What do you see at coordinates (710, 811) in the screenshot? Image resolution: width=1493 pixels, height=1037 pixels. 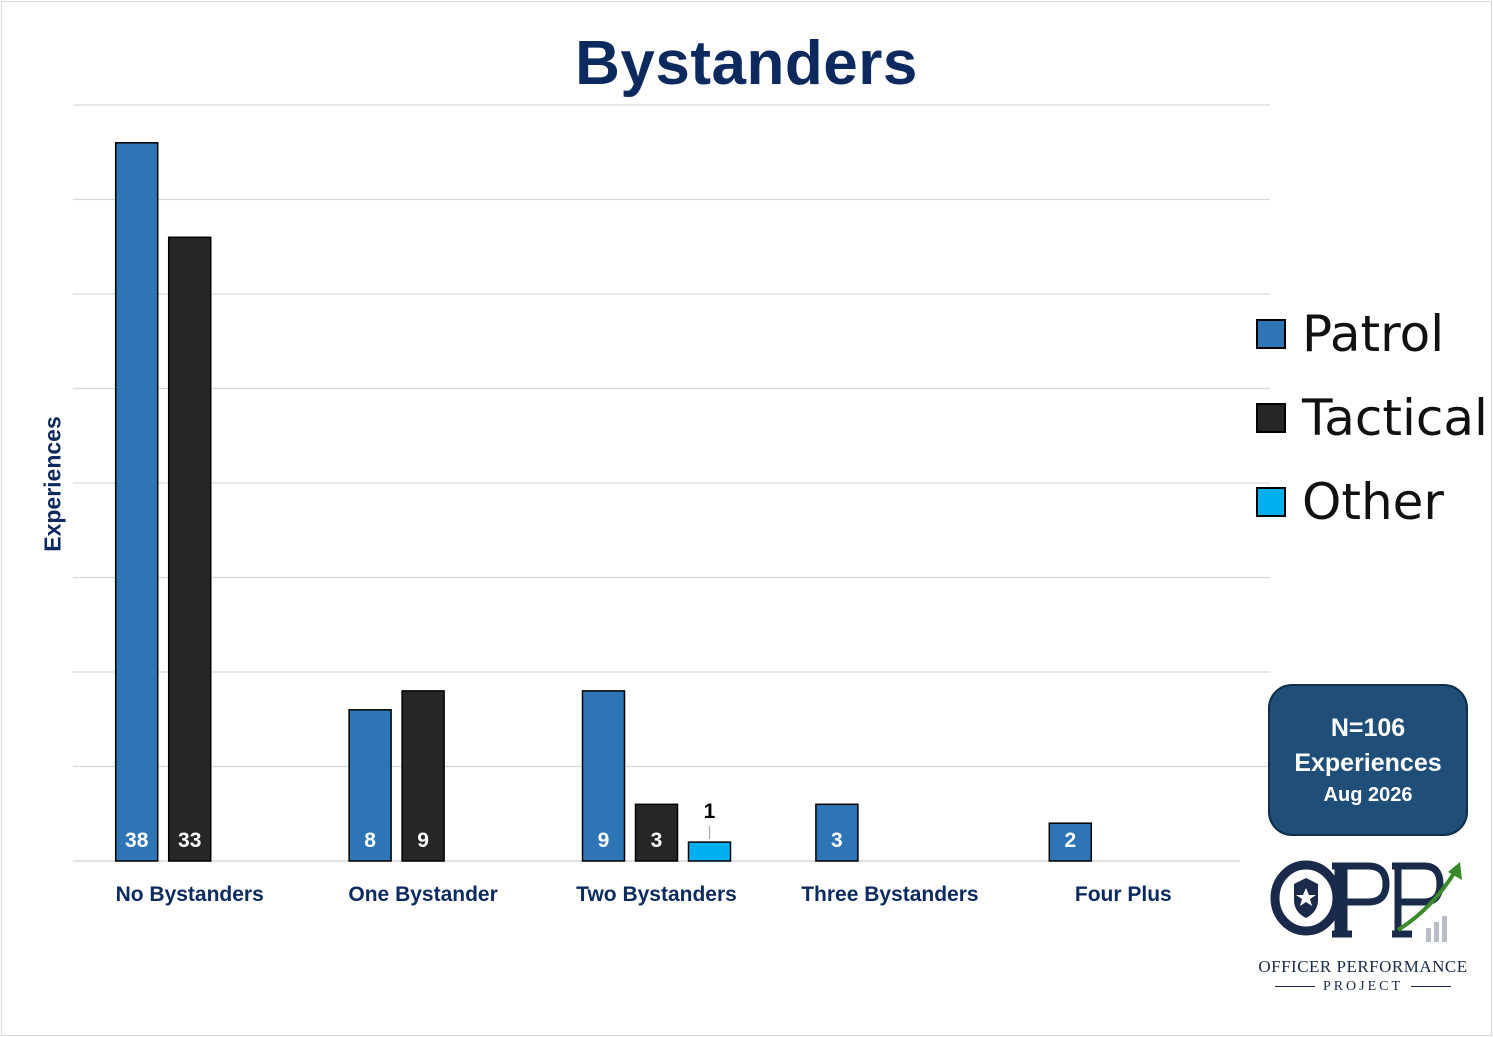 I see `data-label-other: 1` at bounding box center [710, 811].